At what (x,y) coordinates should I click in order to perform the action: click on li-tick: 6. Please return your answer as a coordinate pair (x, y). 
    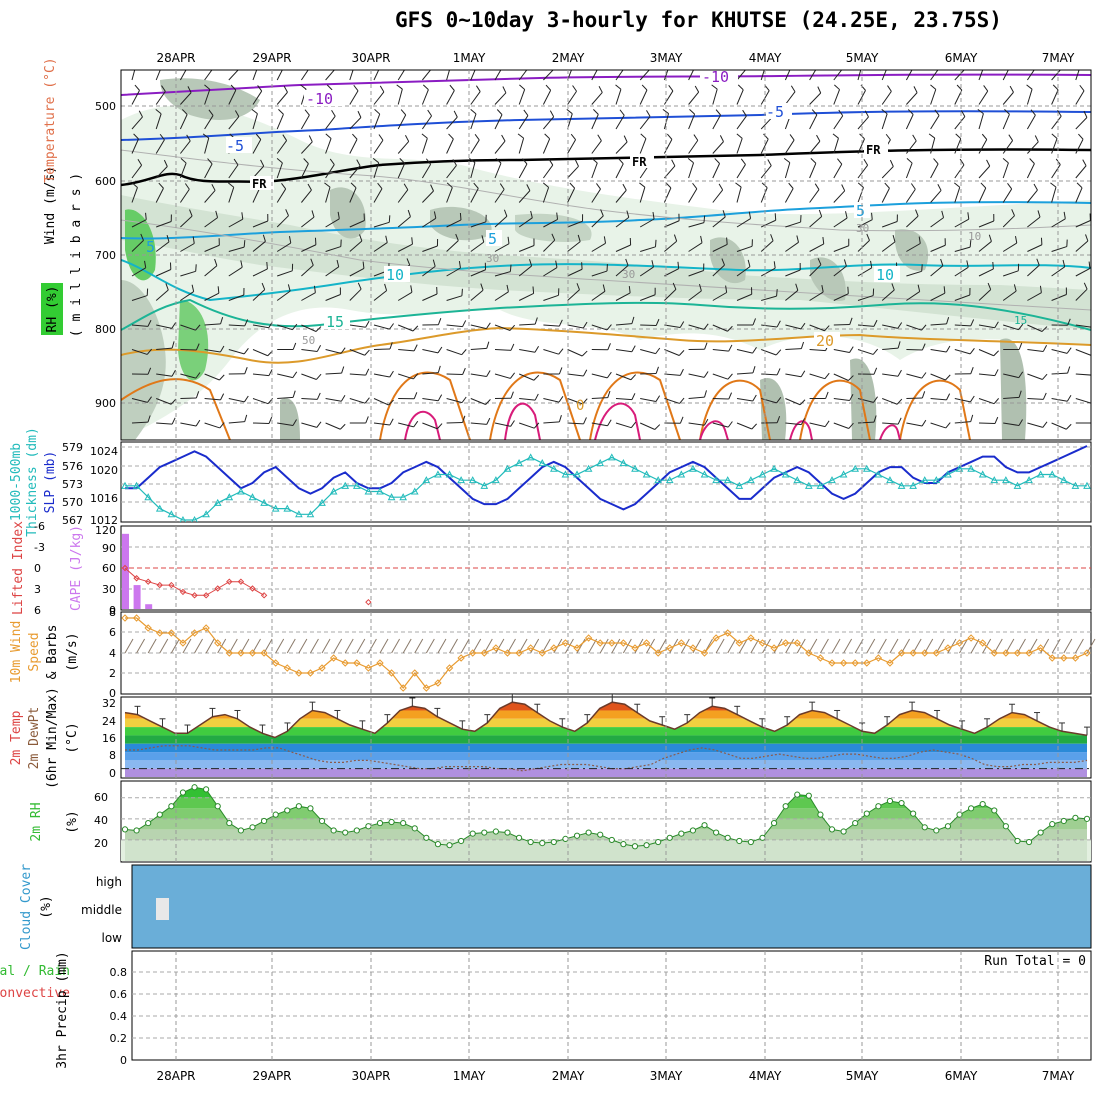
    Looking at the image, I should click on (37, 610).